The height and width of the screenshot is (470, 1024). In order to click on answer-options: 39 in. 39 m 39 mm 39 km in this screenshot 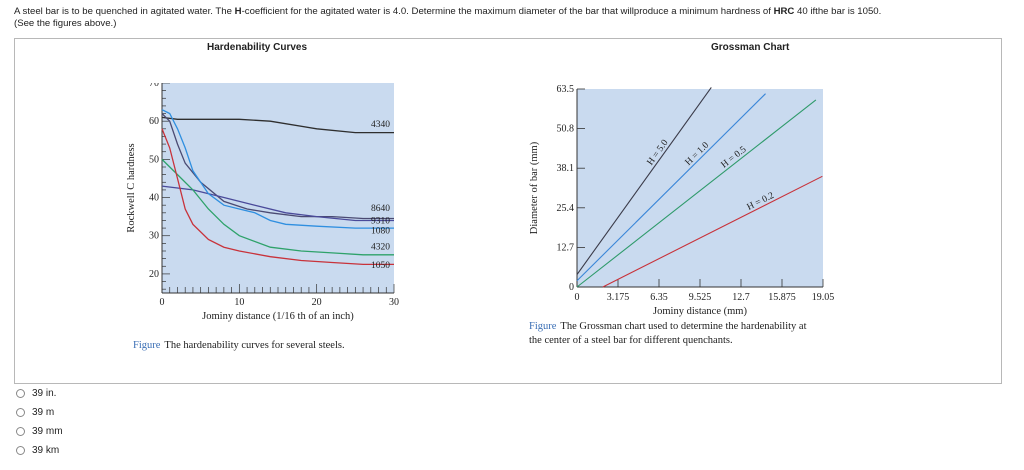, I will do `click(39, 422)`.